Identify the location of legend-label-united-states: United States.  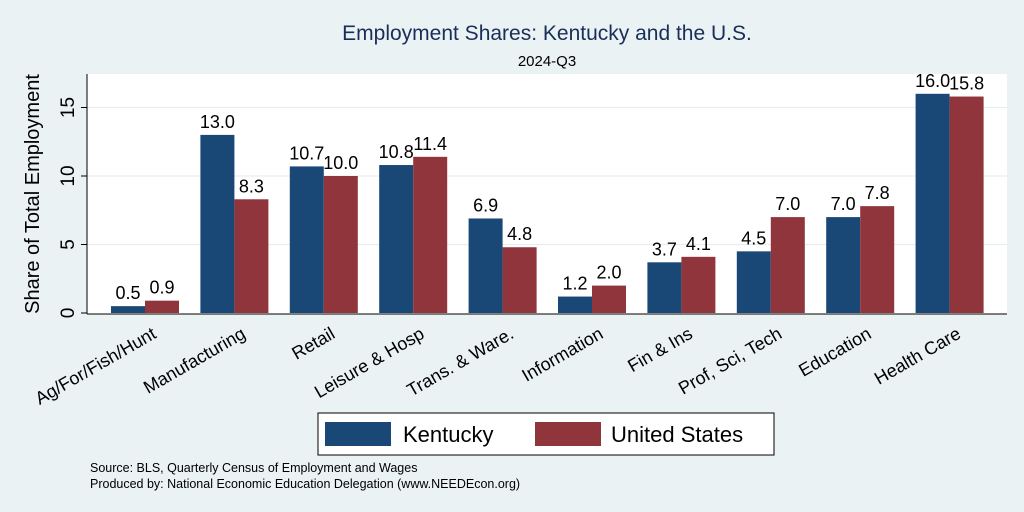
(677, 434).